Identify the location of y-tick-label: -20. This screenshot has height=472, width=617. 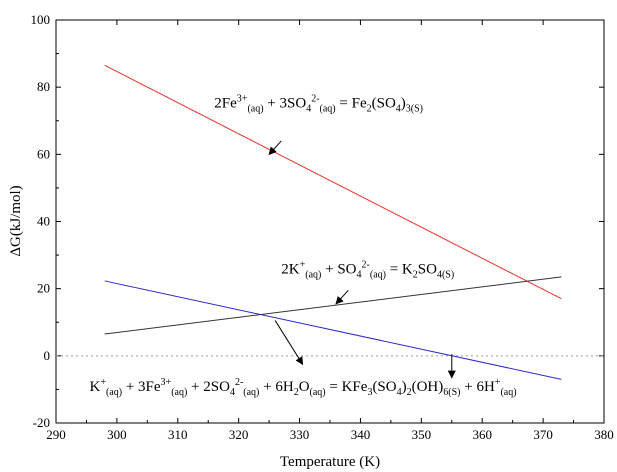
(41, 422).